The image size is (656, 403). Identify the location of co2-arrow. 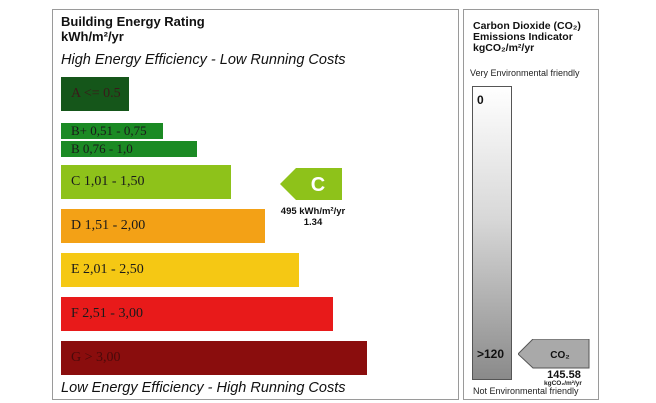
(554, 354).